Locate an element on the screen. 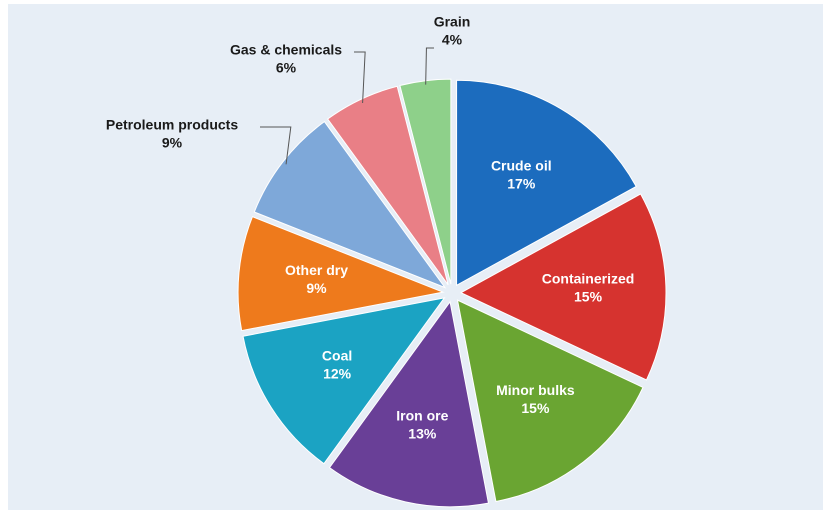  slice-value-label: 17% is located at coordinates (521, 184).